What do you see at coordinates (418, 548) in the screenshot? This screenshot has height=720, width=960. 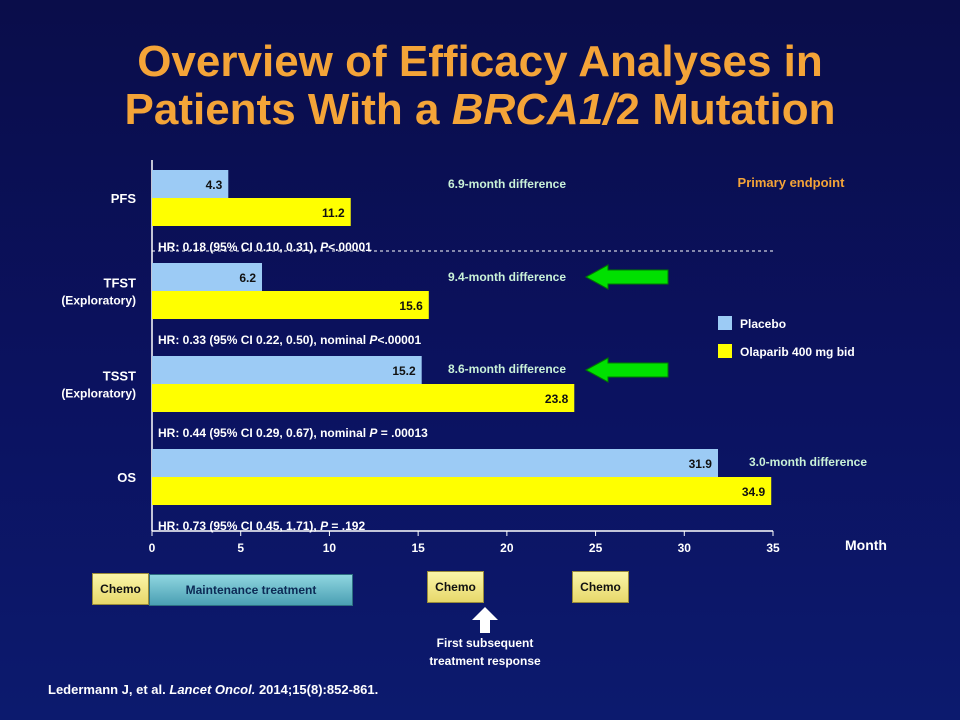 I see `x-tick-label: 15` at bounding box center [418, 548].